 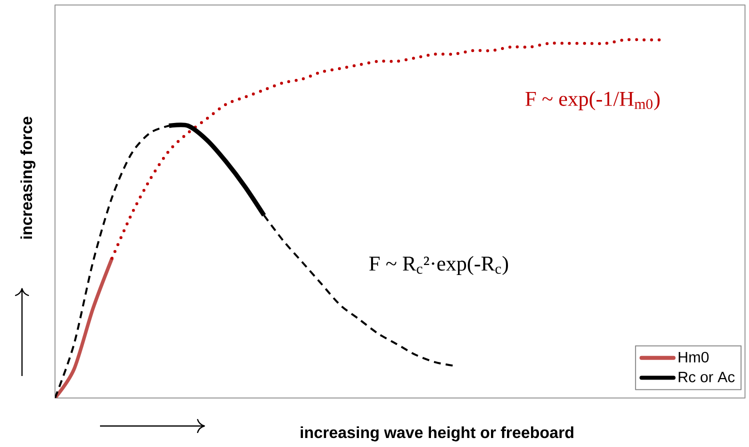 What do you see at coordinates (437, 434) in the screenshot?
I see `x-axis-title: increasing wave height or freeboard` at bounding box center [437, 434].